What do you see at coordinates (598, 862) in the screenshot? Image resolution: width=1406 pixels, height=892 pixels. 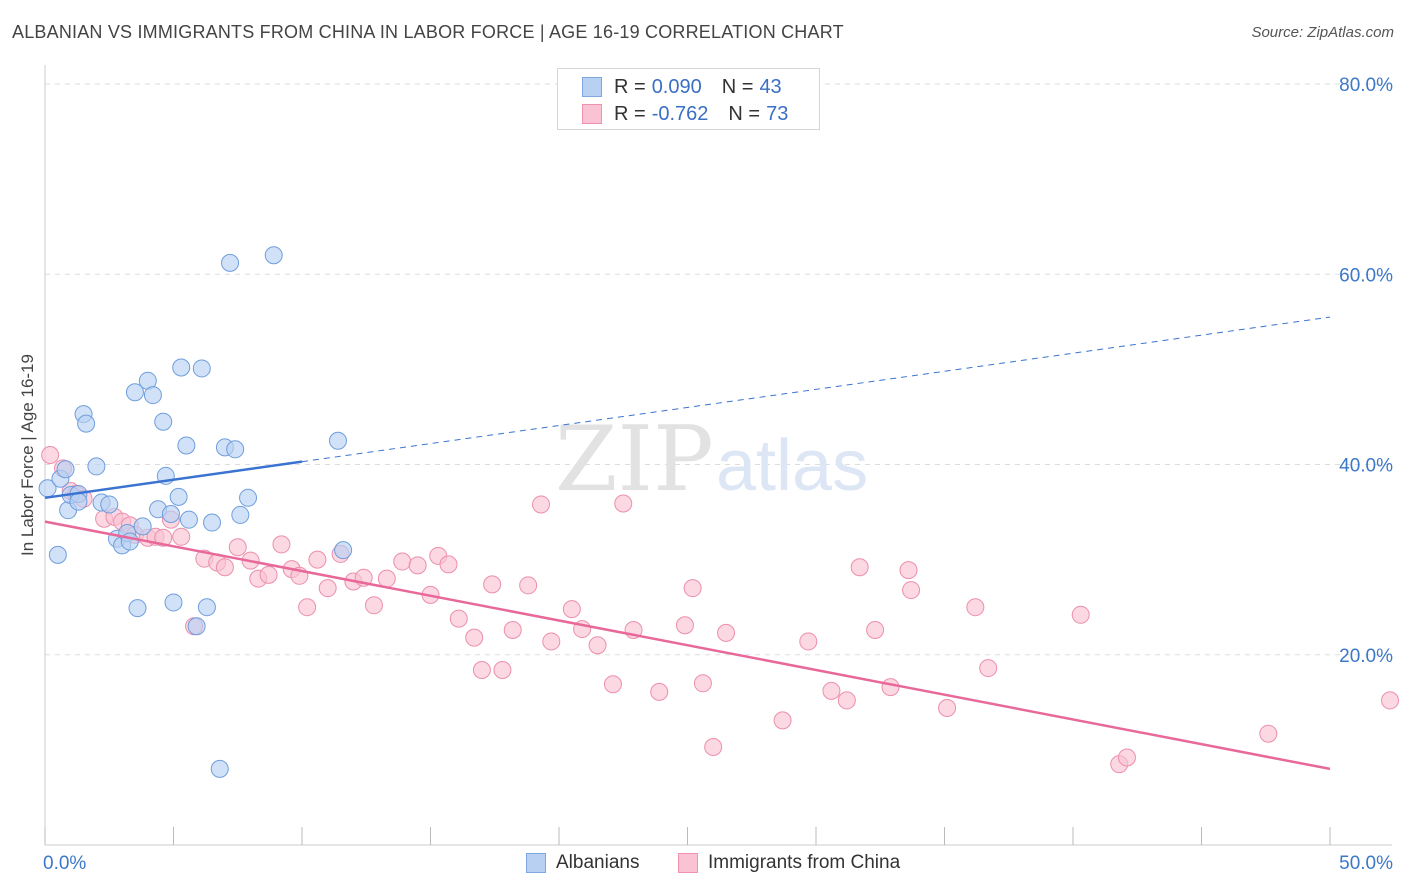 I see `bottom-legend-label: Albanians` at bounding box center [598, 862].